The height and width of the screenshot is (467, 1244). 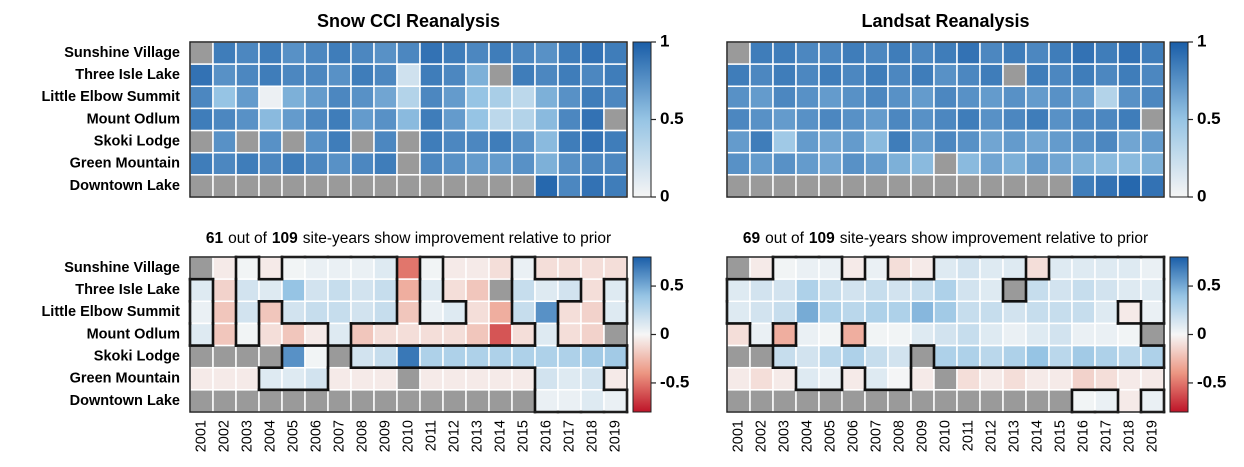 I want to click on annotation-total: 109, so click(x=285, y=238).